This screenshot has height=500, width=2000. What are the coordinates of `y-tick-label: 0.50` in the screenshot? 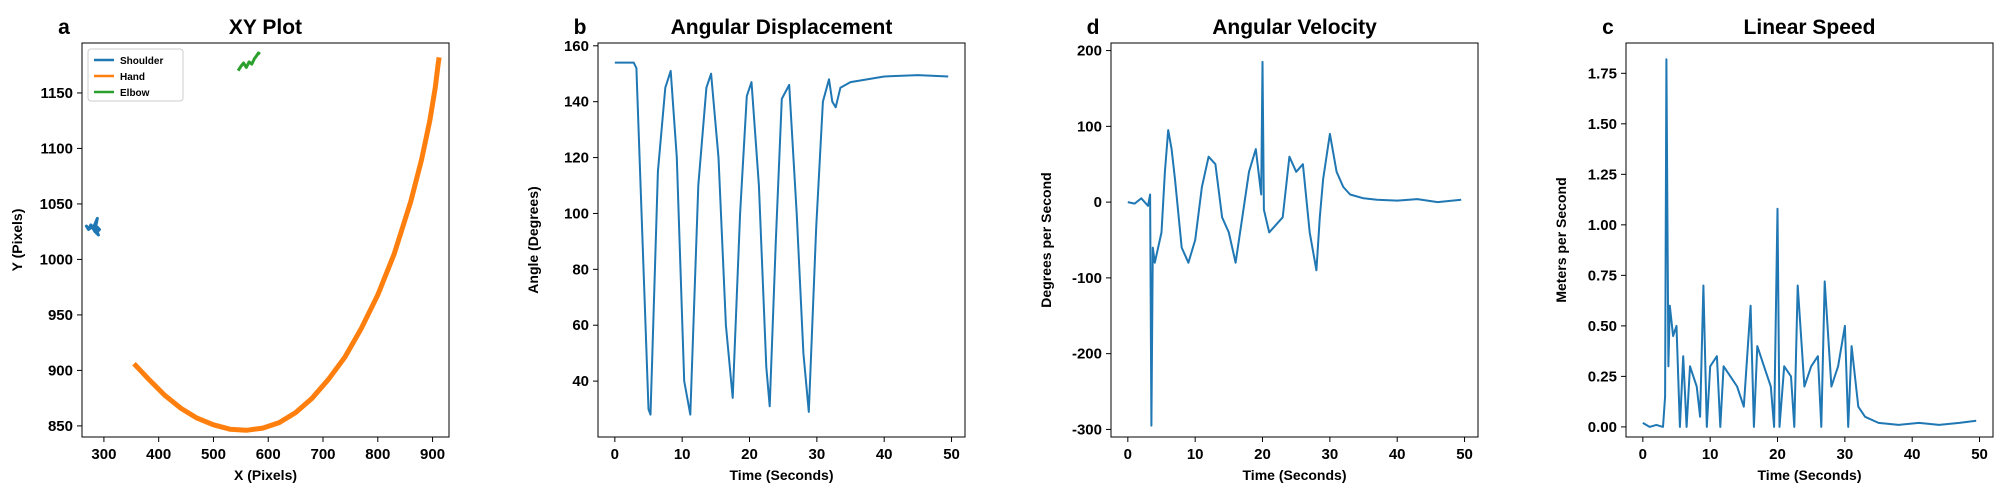 It's located at (1602, 326).